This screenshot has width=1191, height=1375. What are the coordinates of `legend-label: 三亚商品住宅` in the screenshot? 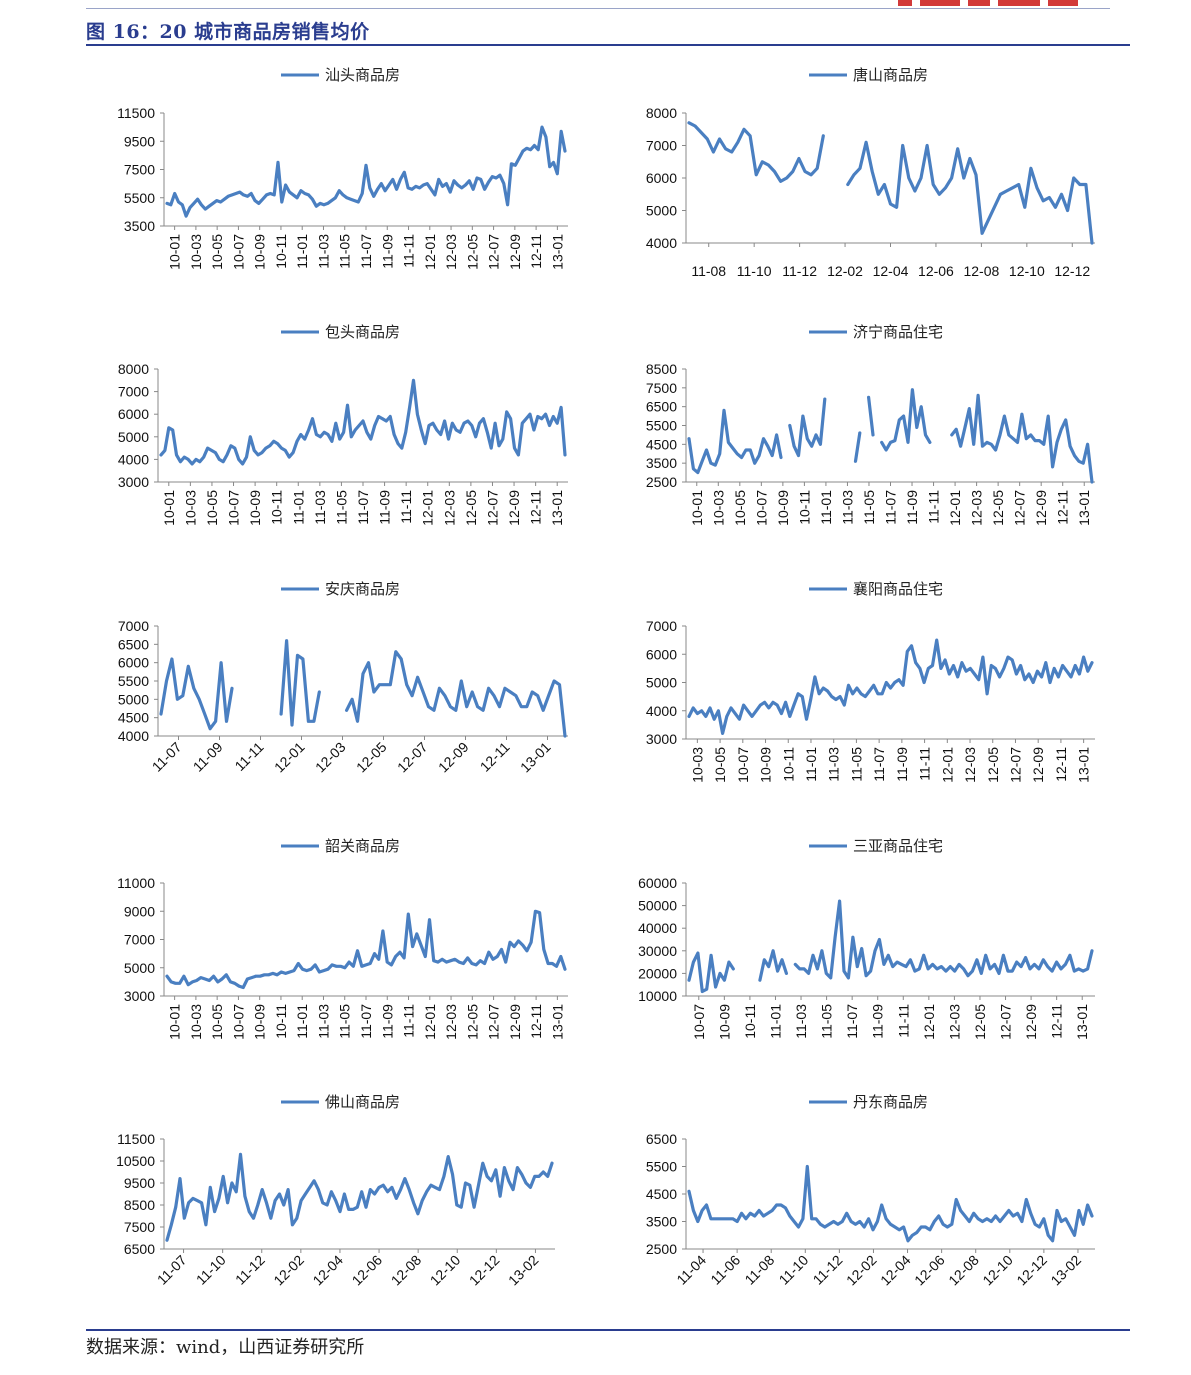 It's located at (898, 846).